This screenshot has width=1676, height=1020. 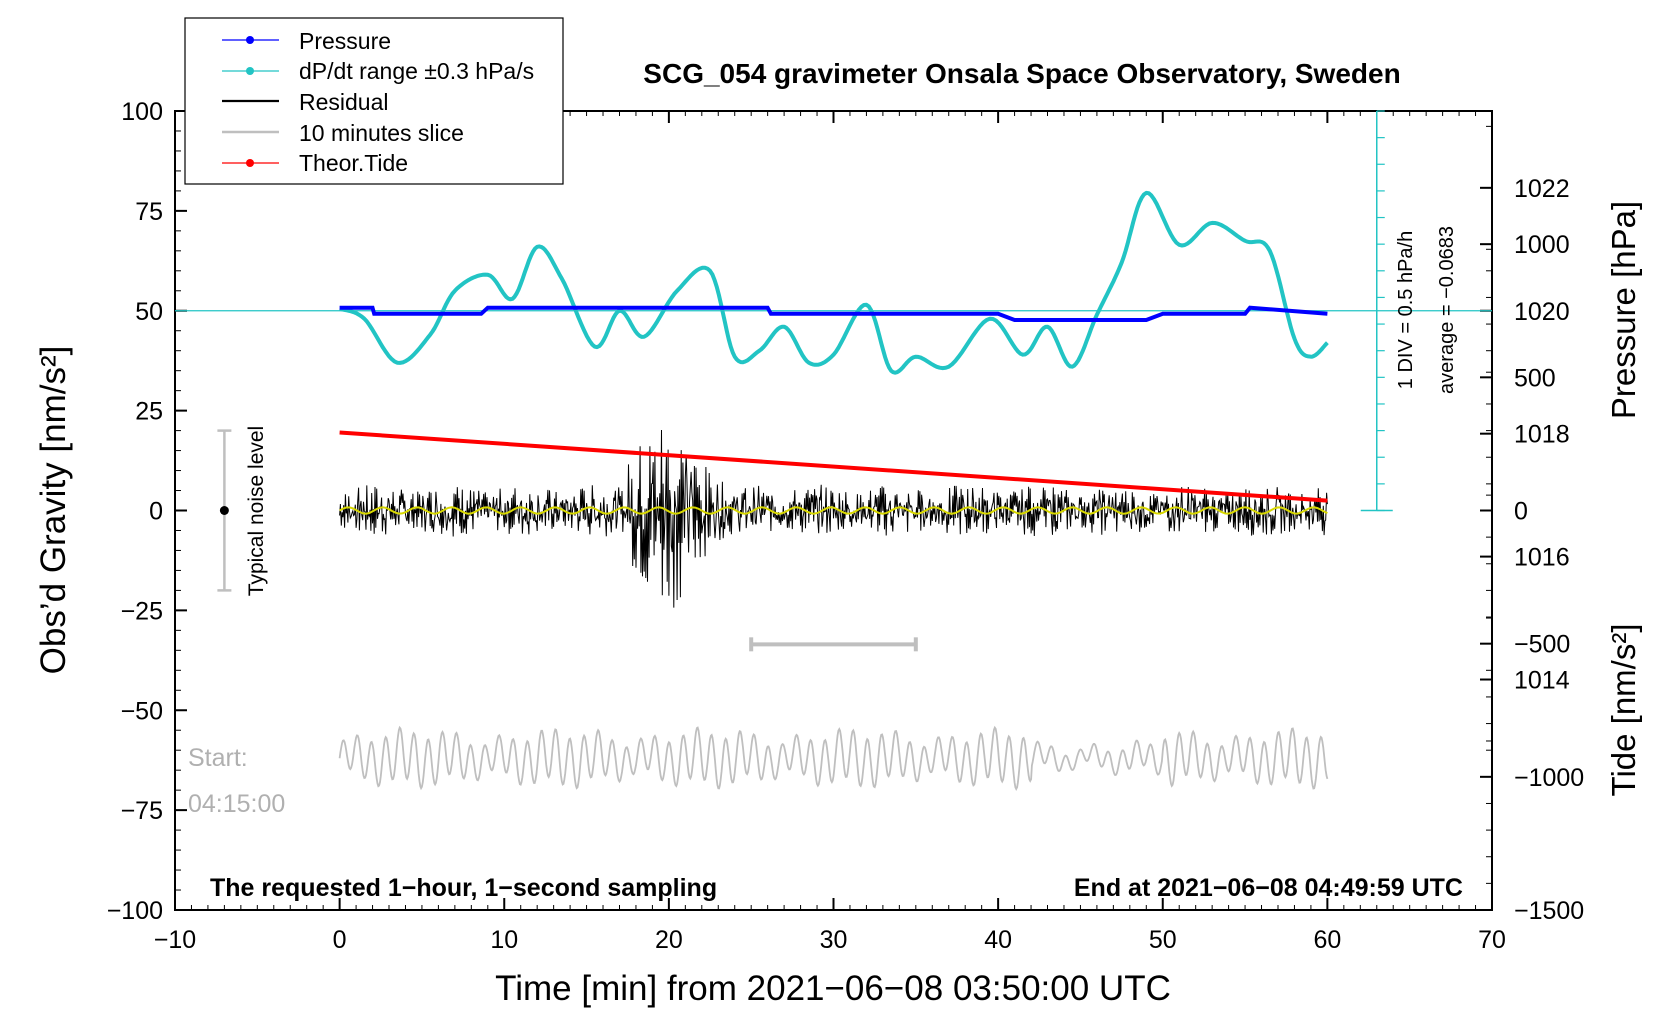 I want to click on pressure-tick-label: 1018, so click(x=1542, y=435).